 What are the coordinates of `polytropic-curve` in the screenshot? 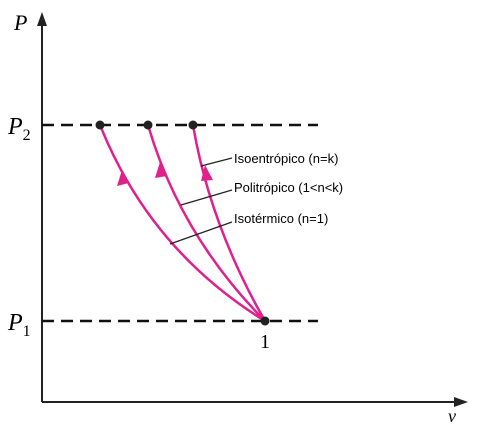 It's located at (206, 223).